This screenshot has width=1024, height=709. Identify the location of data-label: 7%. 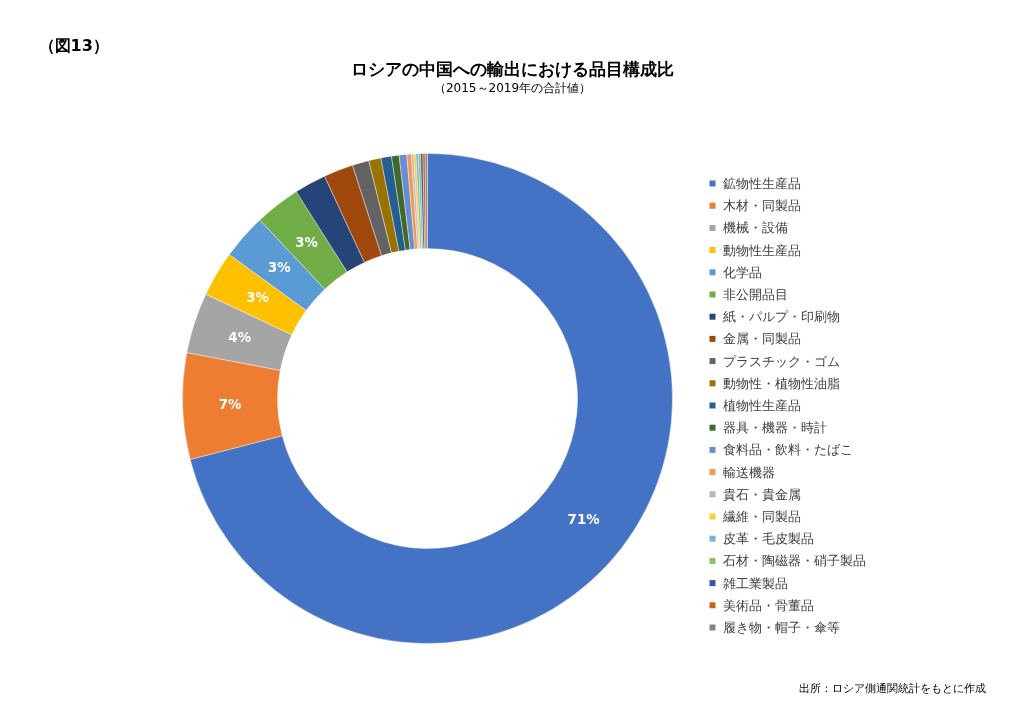
(230, 405).